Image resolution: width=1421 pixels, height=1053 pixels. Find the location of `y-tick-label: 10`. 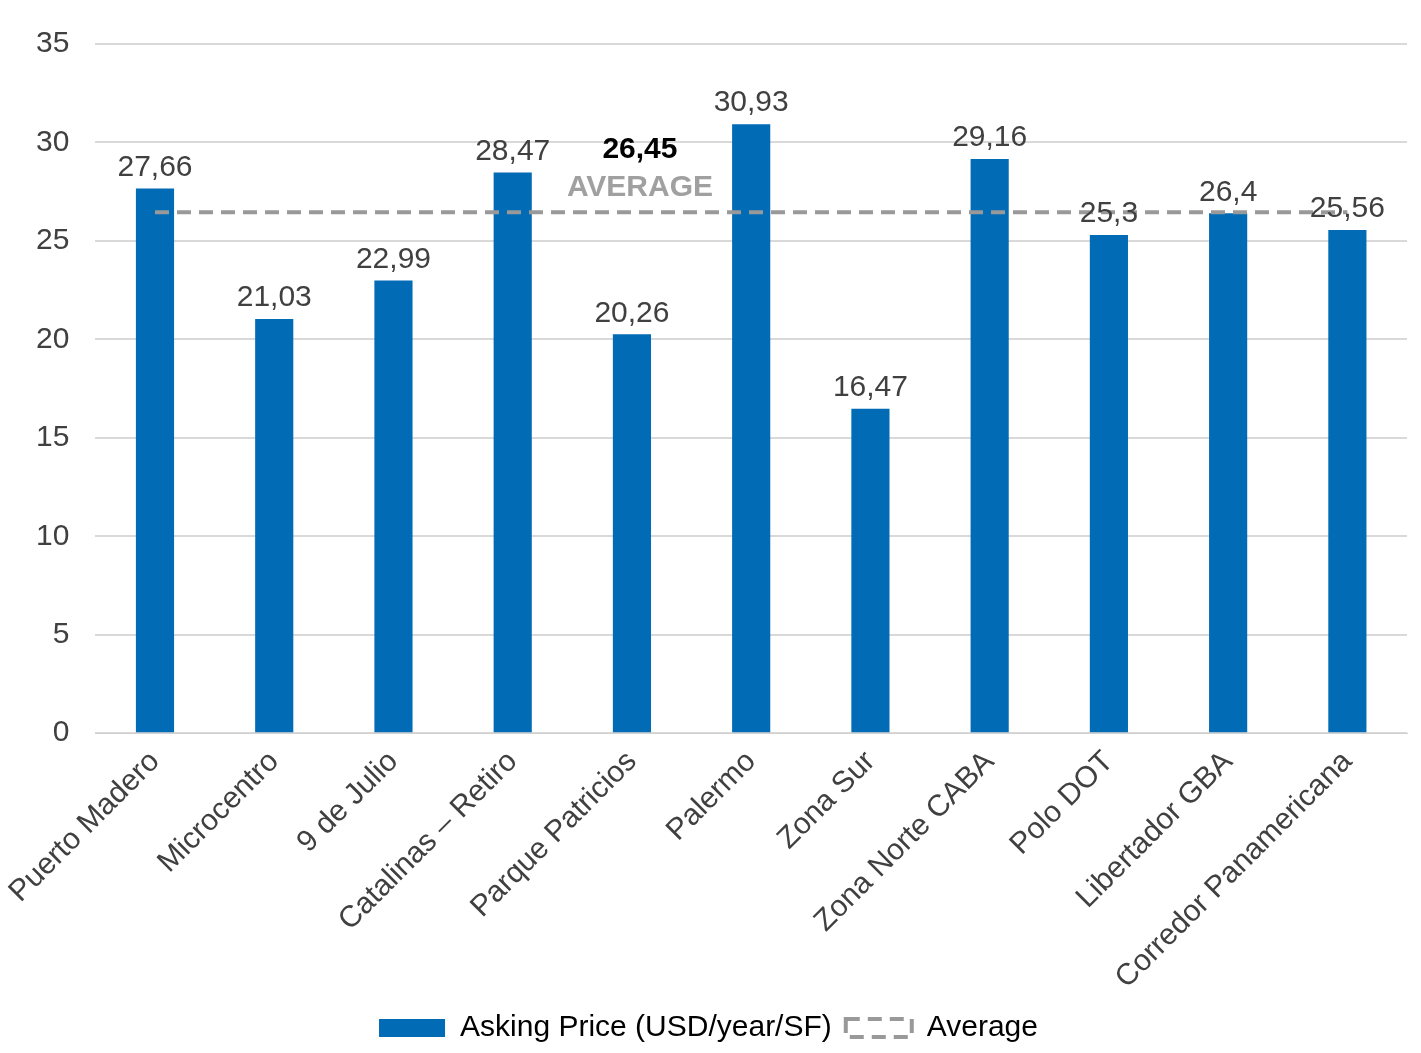

y-tick-label: 10 is located at coordinates (52, 534).